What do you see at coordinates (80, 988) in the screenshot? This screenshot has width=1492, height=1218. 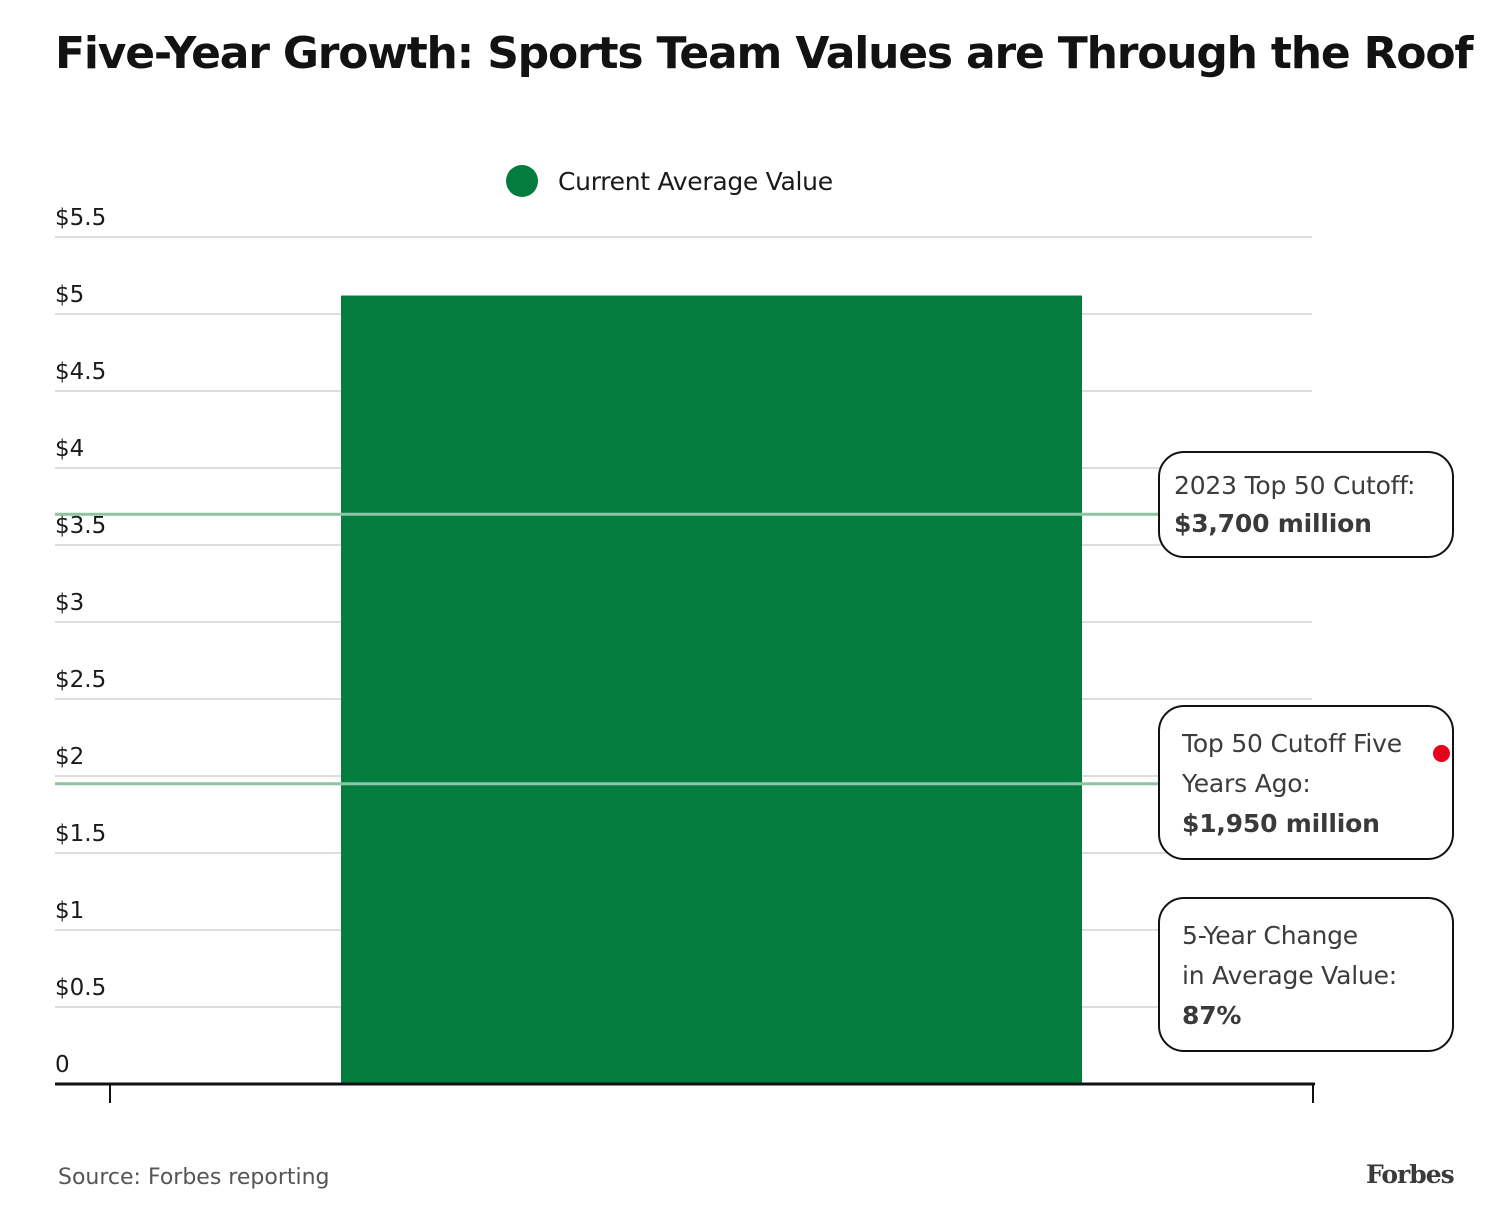 I see `y-tick-label: $0.5` at bounding box center [80, 988].